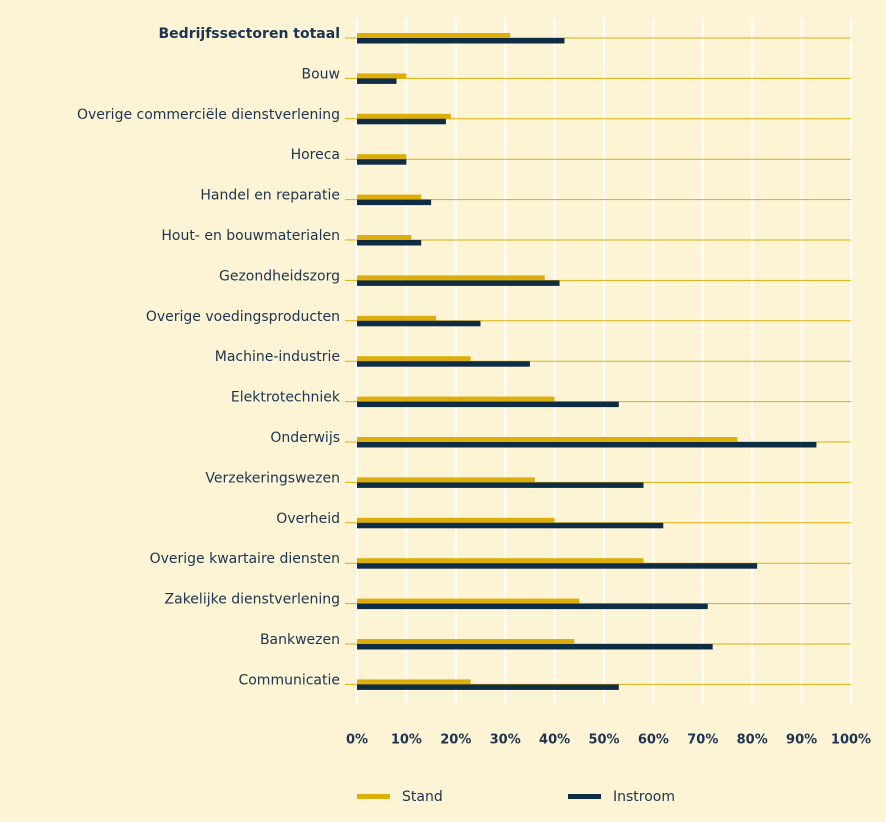 Image resolution: width=886 pixels, height=822 pixels. I want to click on x-tick-label: 10%, so click(406, 740).